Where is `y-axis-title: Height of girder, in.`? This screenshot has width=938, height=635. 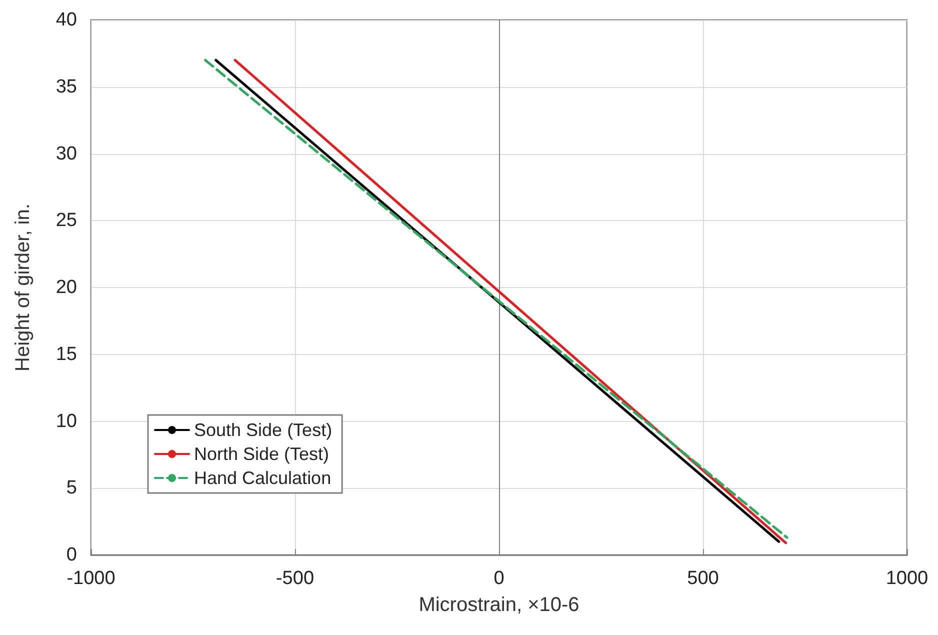
y-axis-title: Height of girder, in. is located at coordinates (23, 288).